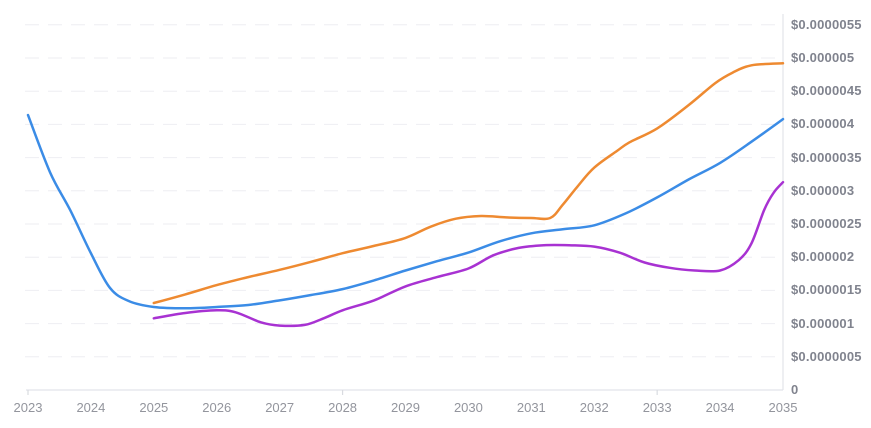 This screenshot has height=428, width=871. What do you see at coordinates (795, 389) in the screenshot?
I see `y-axis-label: 0` at bounding box center [795, 389].